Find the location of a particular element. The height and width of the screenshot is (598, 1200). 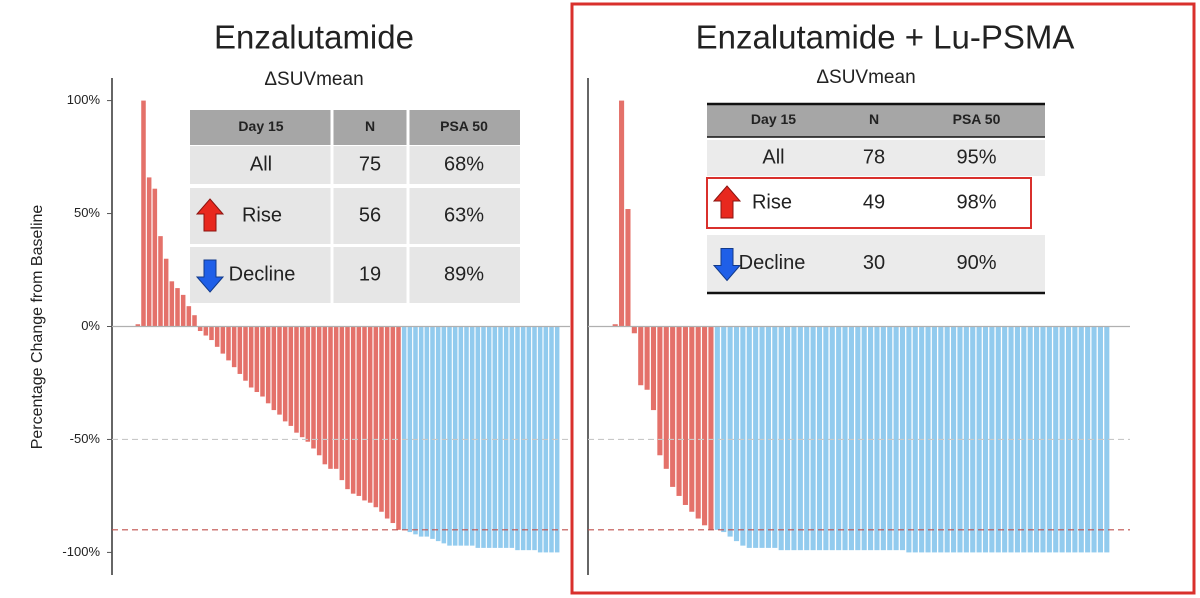

arrow-up is located at coordinates (210, 215).